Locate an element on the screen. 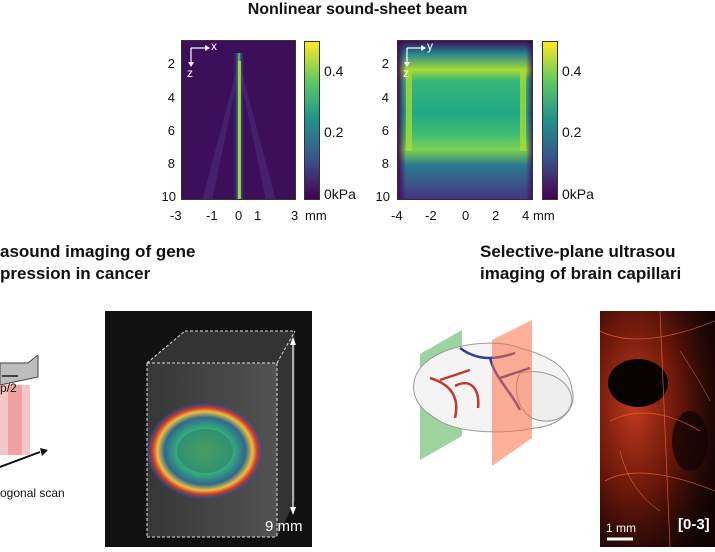 This screenshot has height=552, width=715. capillary-image-render is located at coordinates (657, 429).